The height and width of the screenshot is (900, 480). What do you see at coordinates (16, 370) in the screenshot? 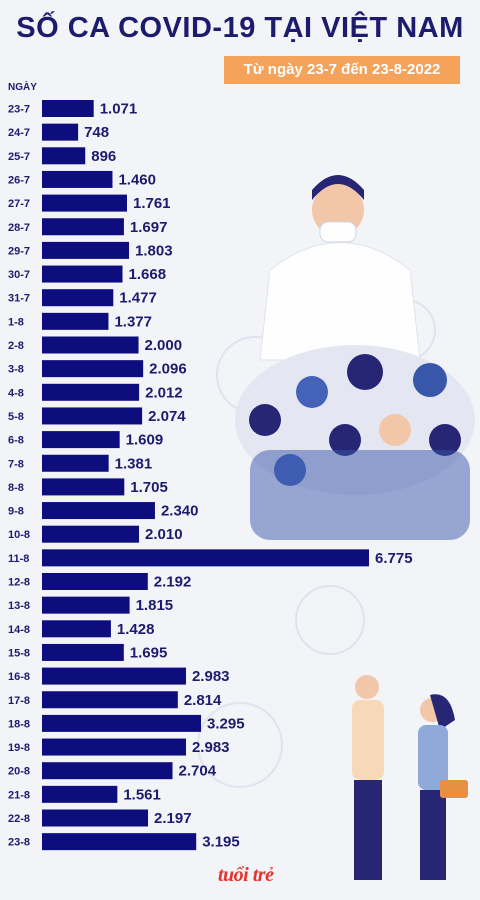
I see `category-label: 3-8` at bounding box center [16, 370].